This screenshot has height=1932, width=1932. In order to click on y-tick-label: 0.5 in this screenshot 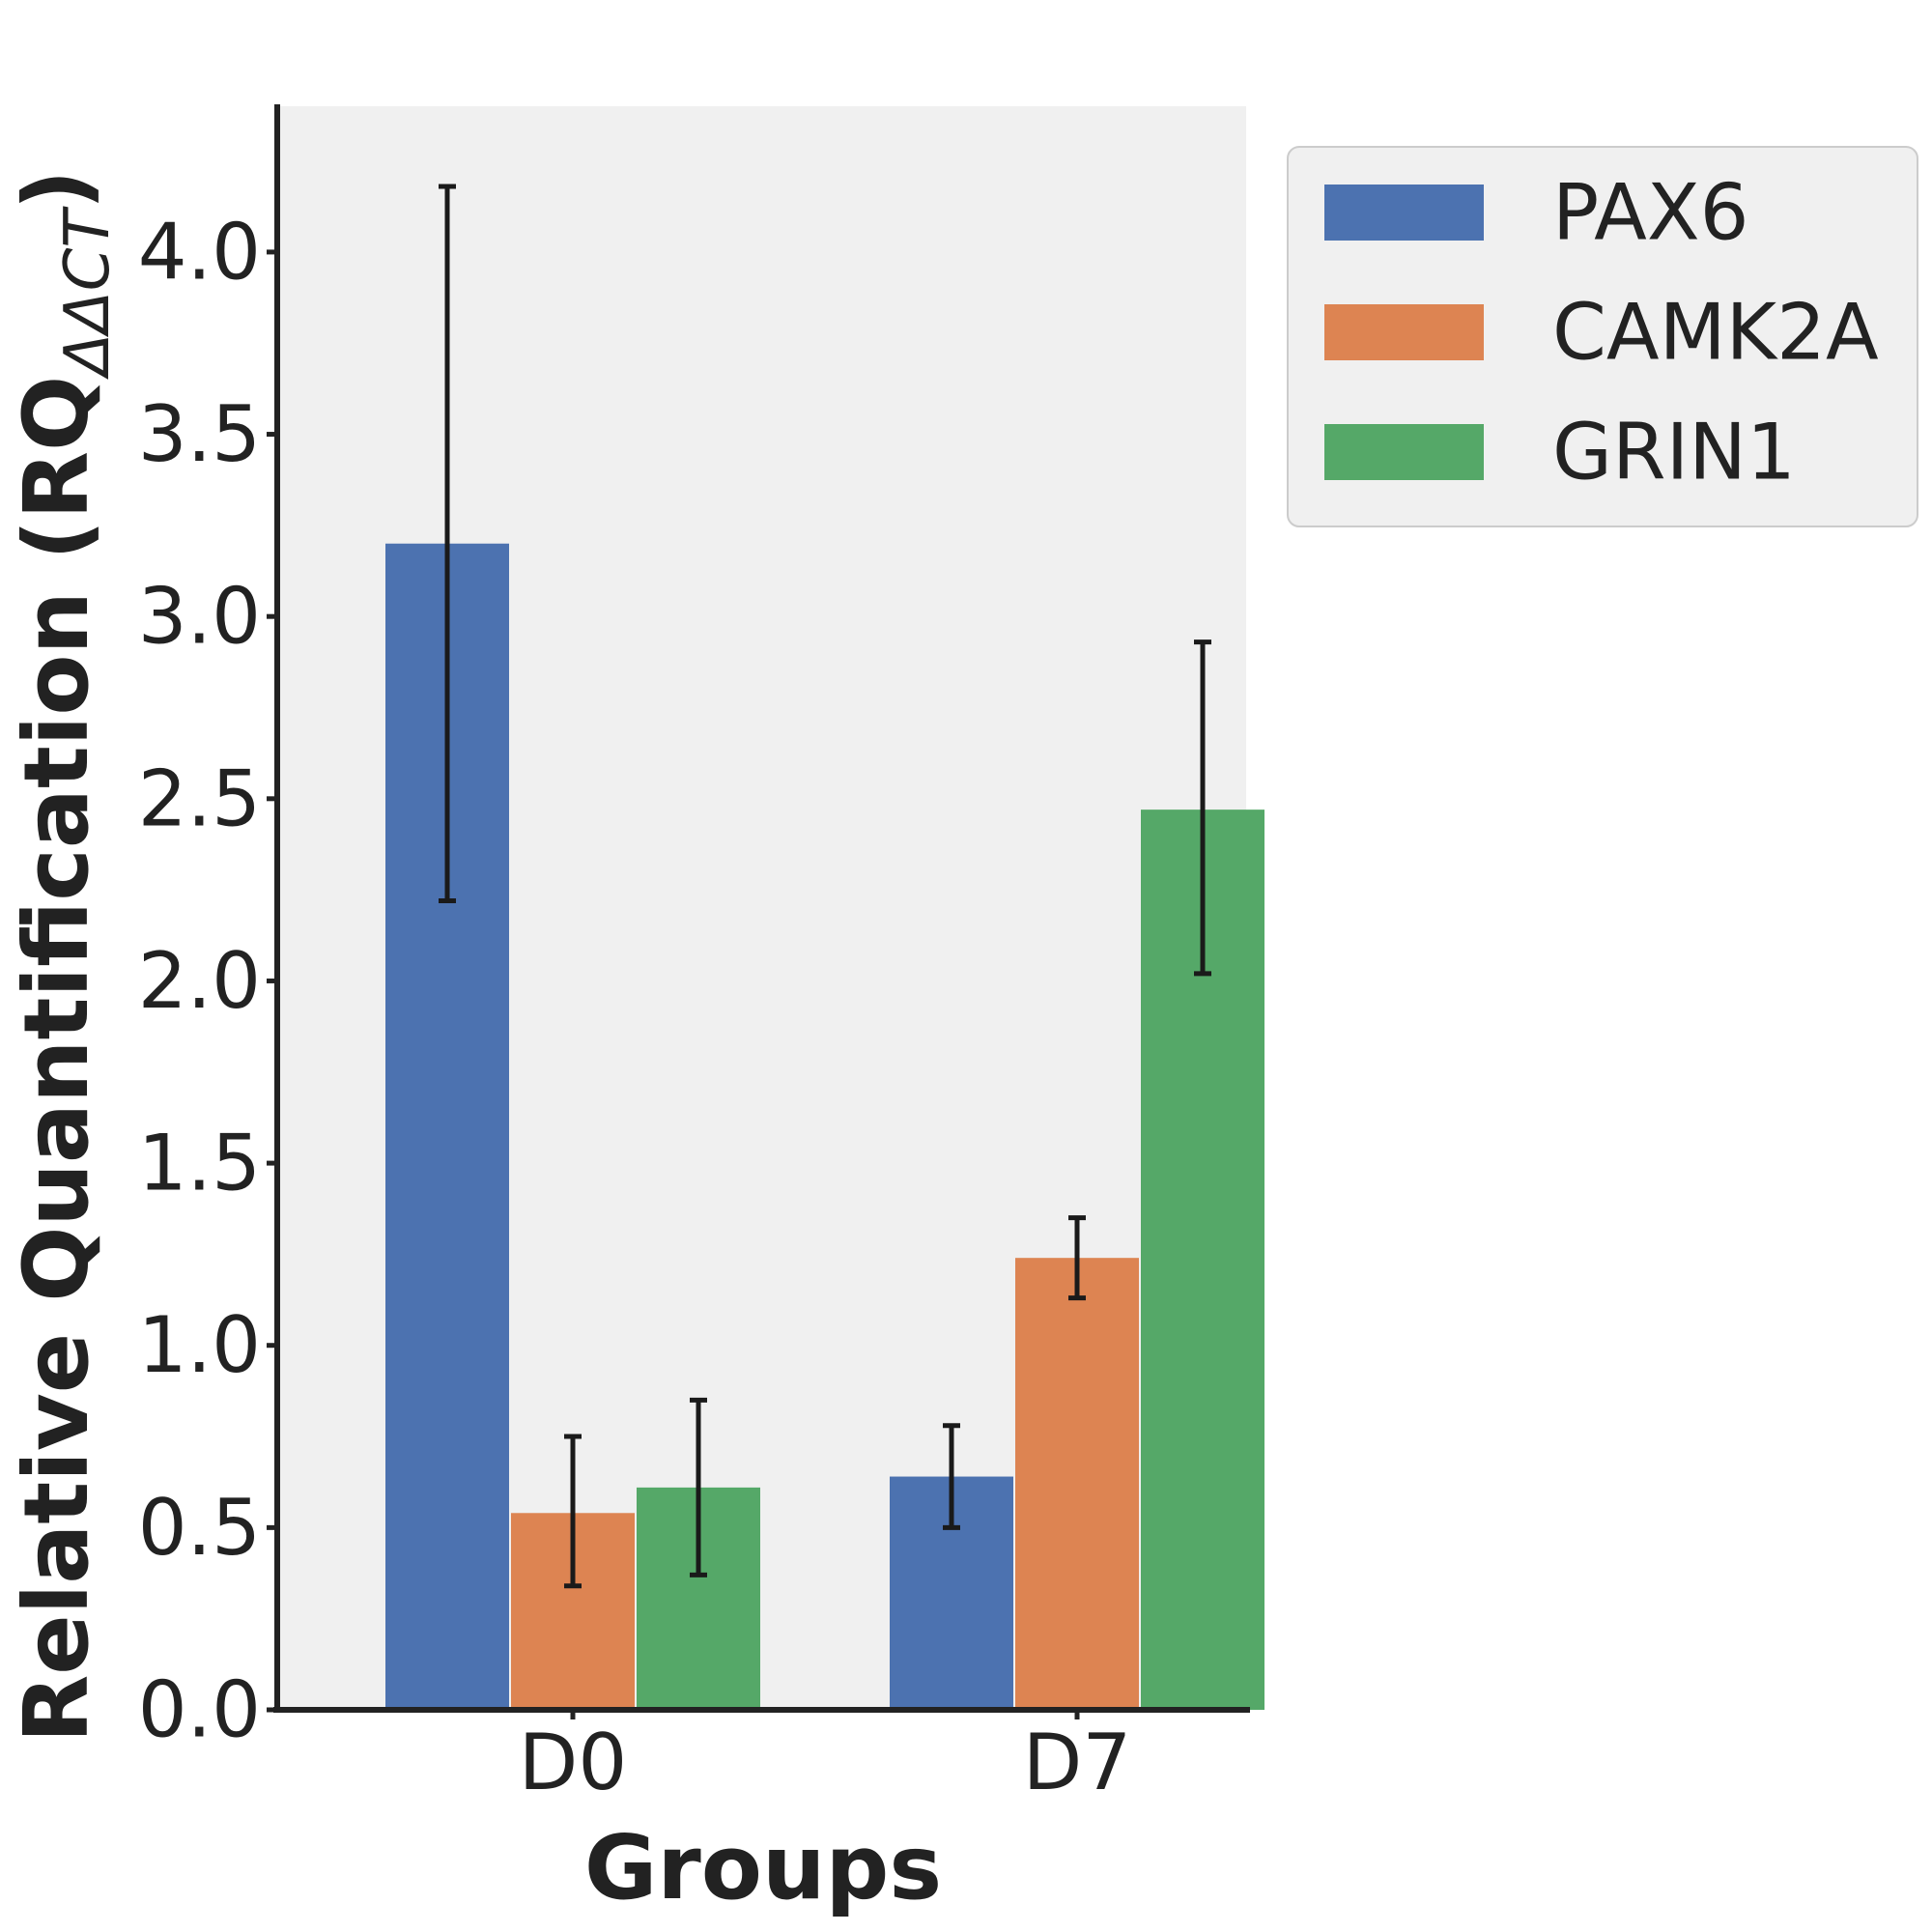, I will do `click(199, 1528)`.